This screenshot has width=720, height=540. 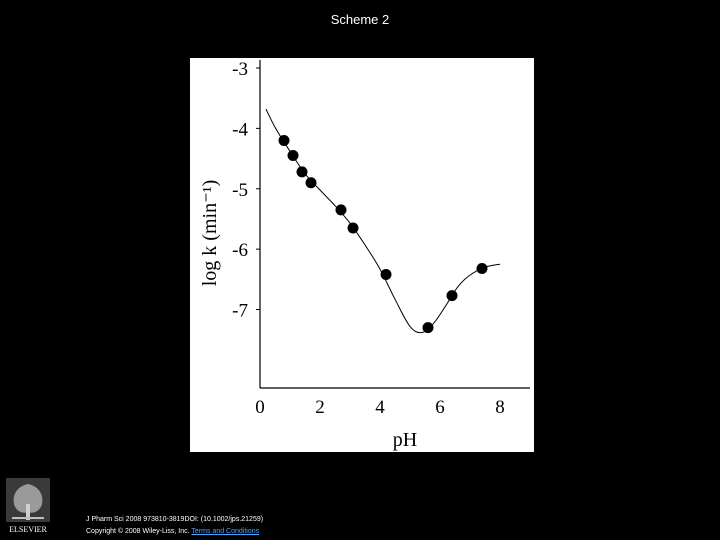 What do you see at coordinates (225, 531) in the screenshot?
I see `terms-link: Terms and Conditions` at bounding box center [225, 531].